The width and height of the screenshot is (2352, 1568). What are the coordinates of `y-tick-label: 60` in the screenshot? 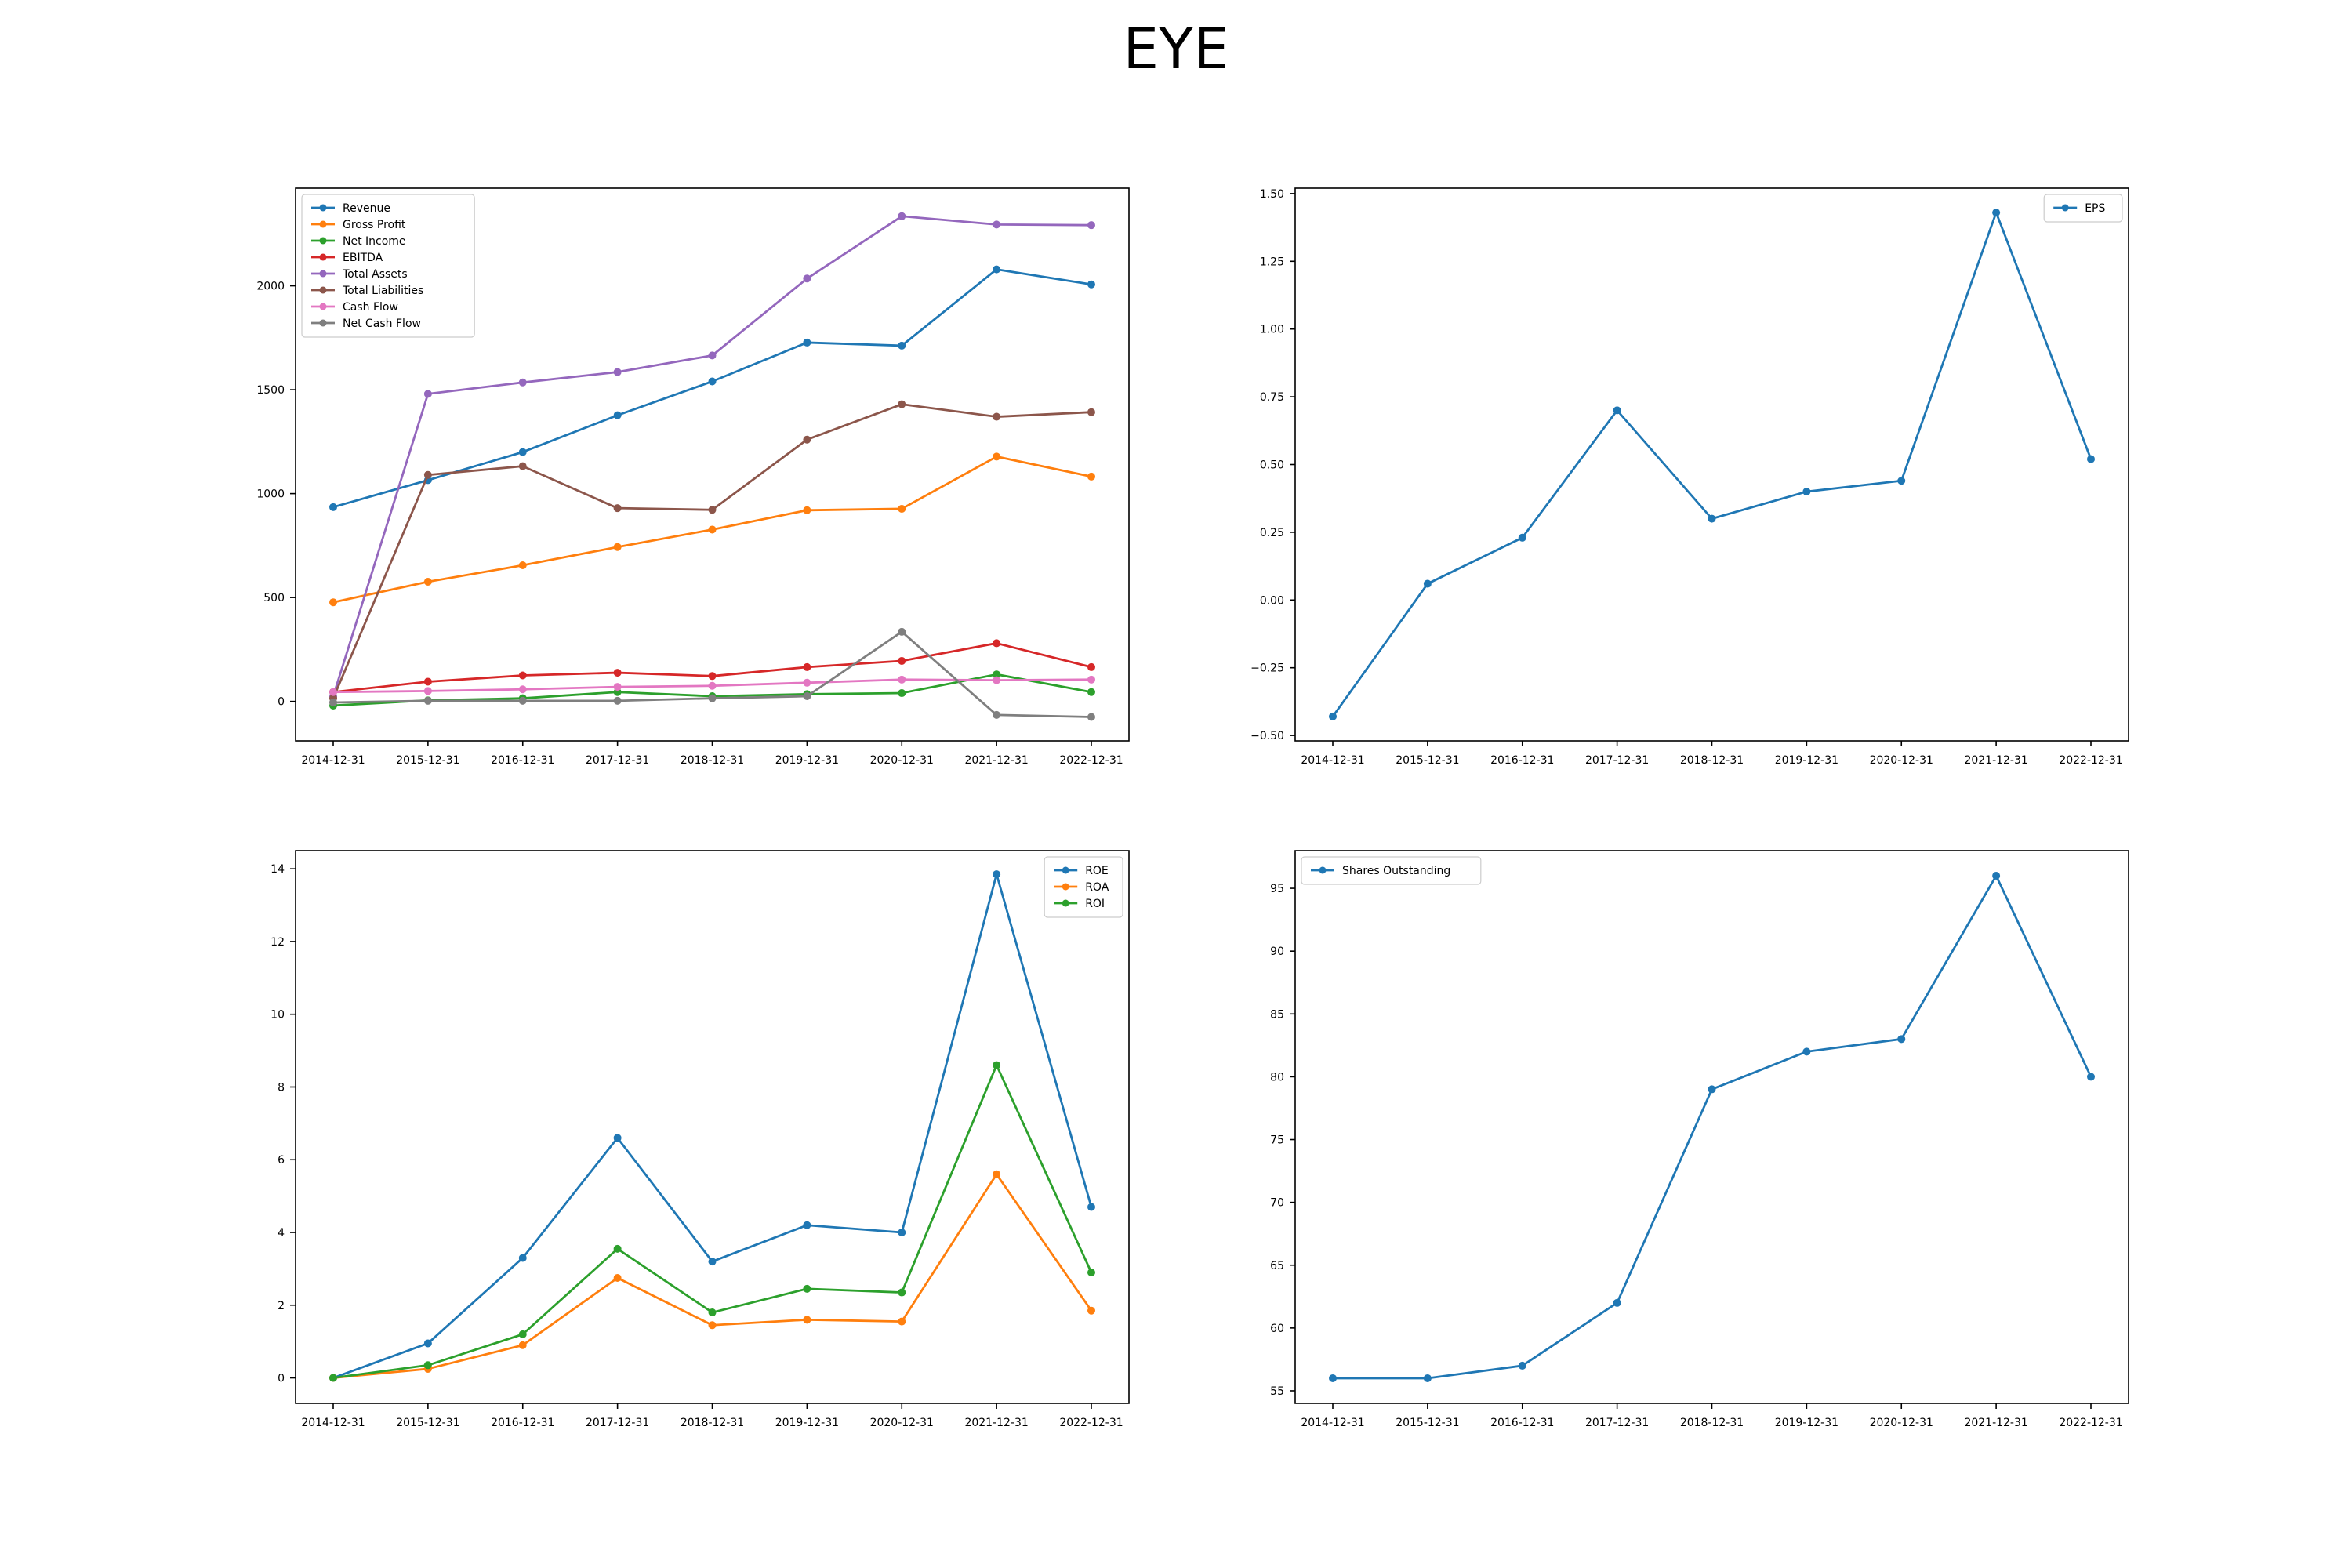 It's located at (1277, 1329).